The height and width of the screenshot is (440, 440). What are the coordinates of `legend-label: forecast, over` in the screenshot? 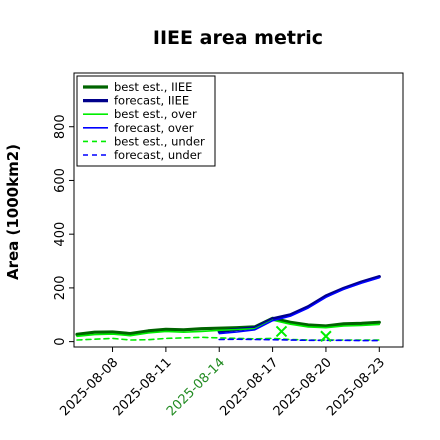 It's located at (154, 128).